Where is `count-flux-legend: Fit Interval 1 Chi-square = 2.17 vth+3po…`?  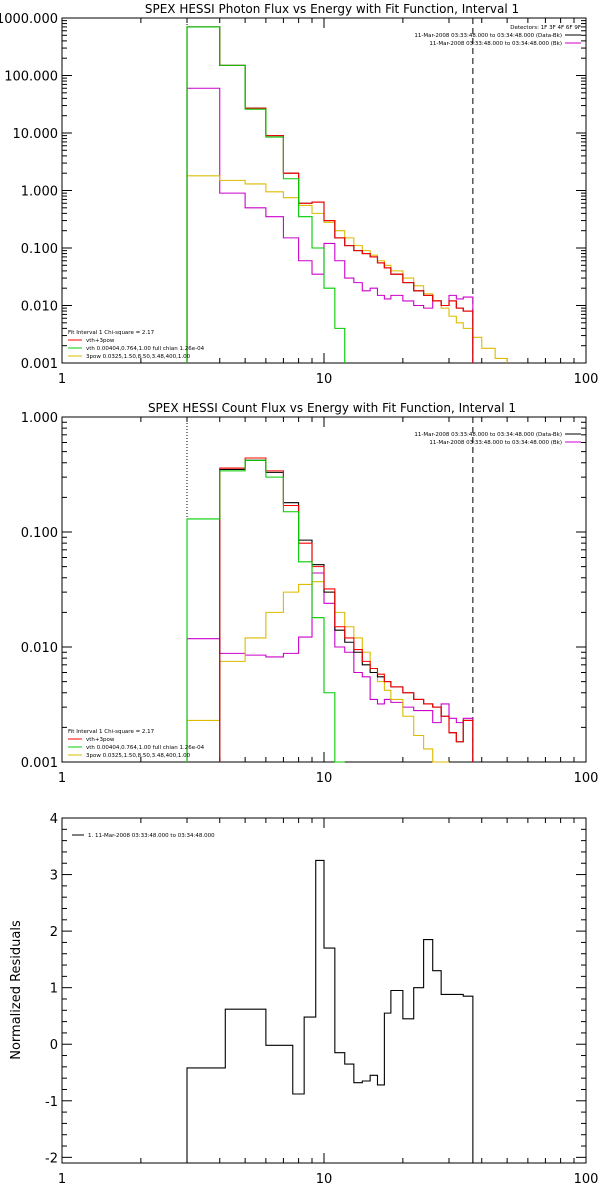
count-flux-legend: Fit Interval 1 Chi-square = 2.17 vth+3po… is located at coordinates (136, 744).